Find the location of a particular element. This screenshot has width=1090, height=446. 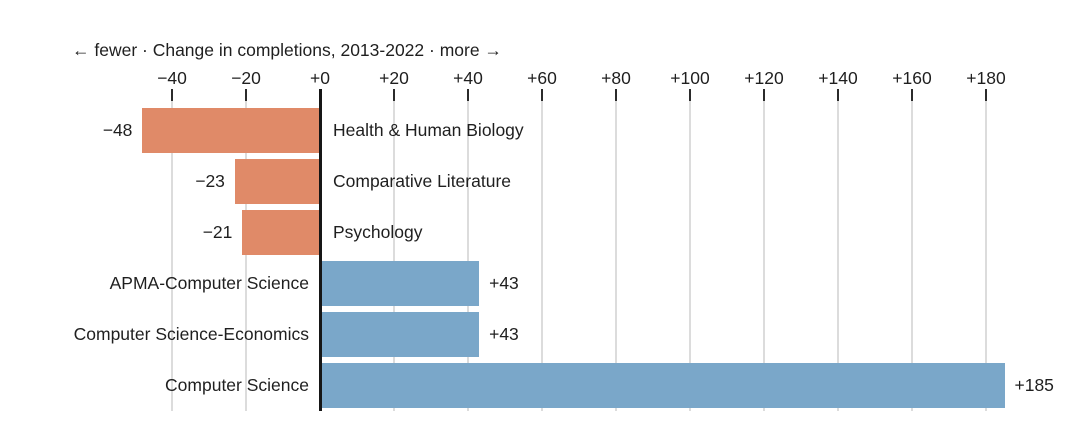

x-tick-label: +40 is located at coordinates (468, 78).